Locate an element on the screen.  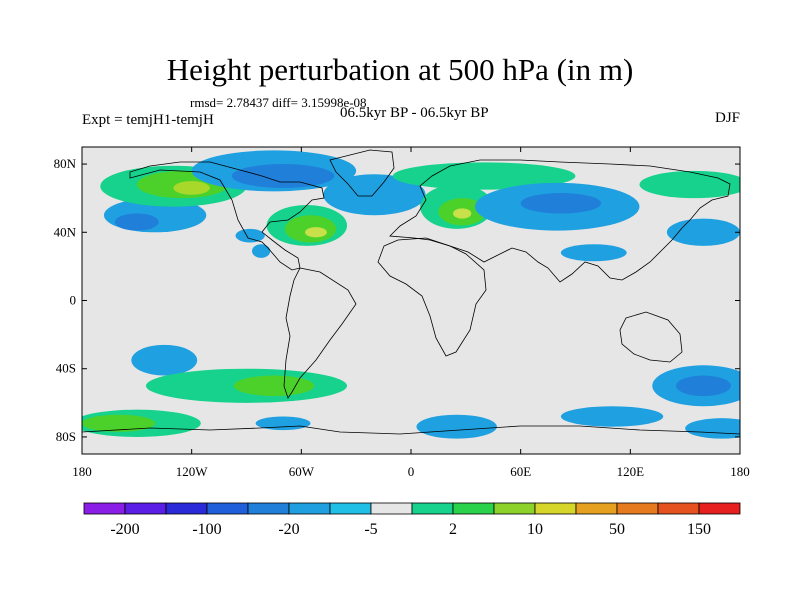
colorbar-label: -200 is located at coordinates (124, 529).